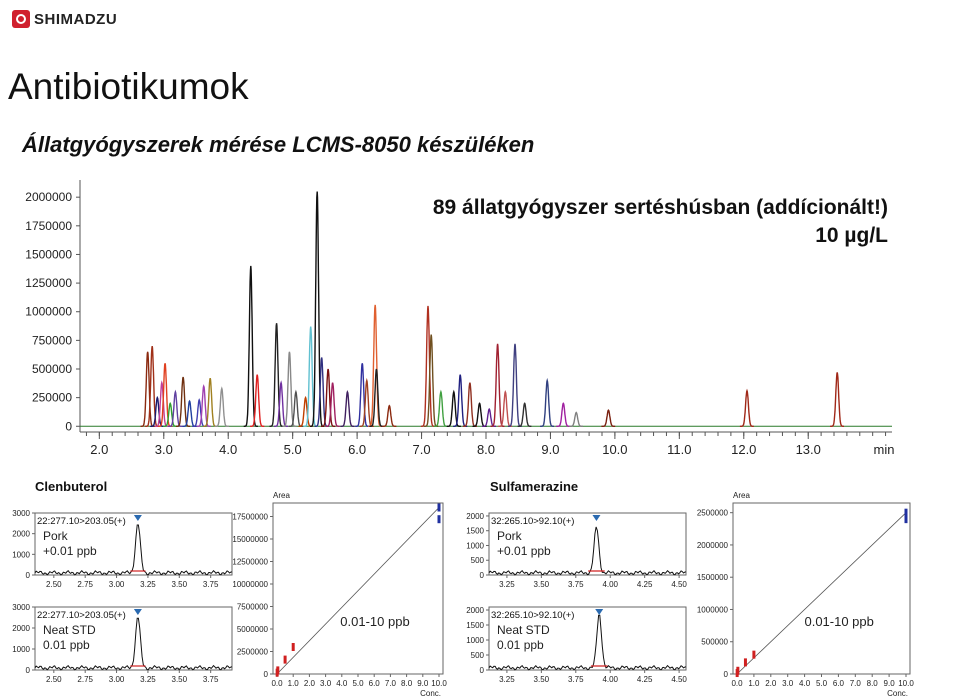 The image size is (960, 697). What do you see at coordinates (253, 629) in the screenshot?
I see `y-tick-label: 5000000` at bounding box center [253, 629].